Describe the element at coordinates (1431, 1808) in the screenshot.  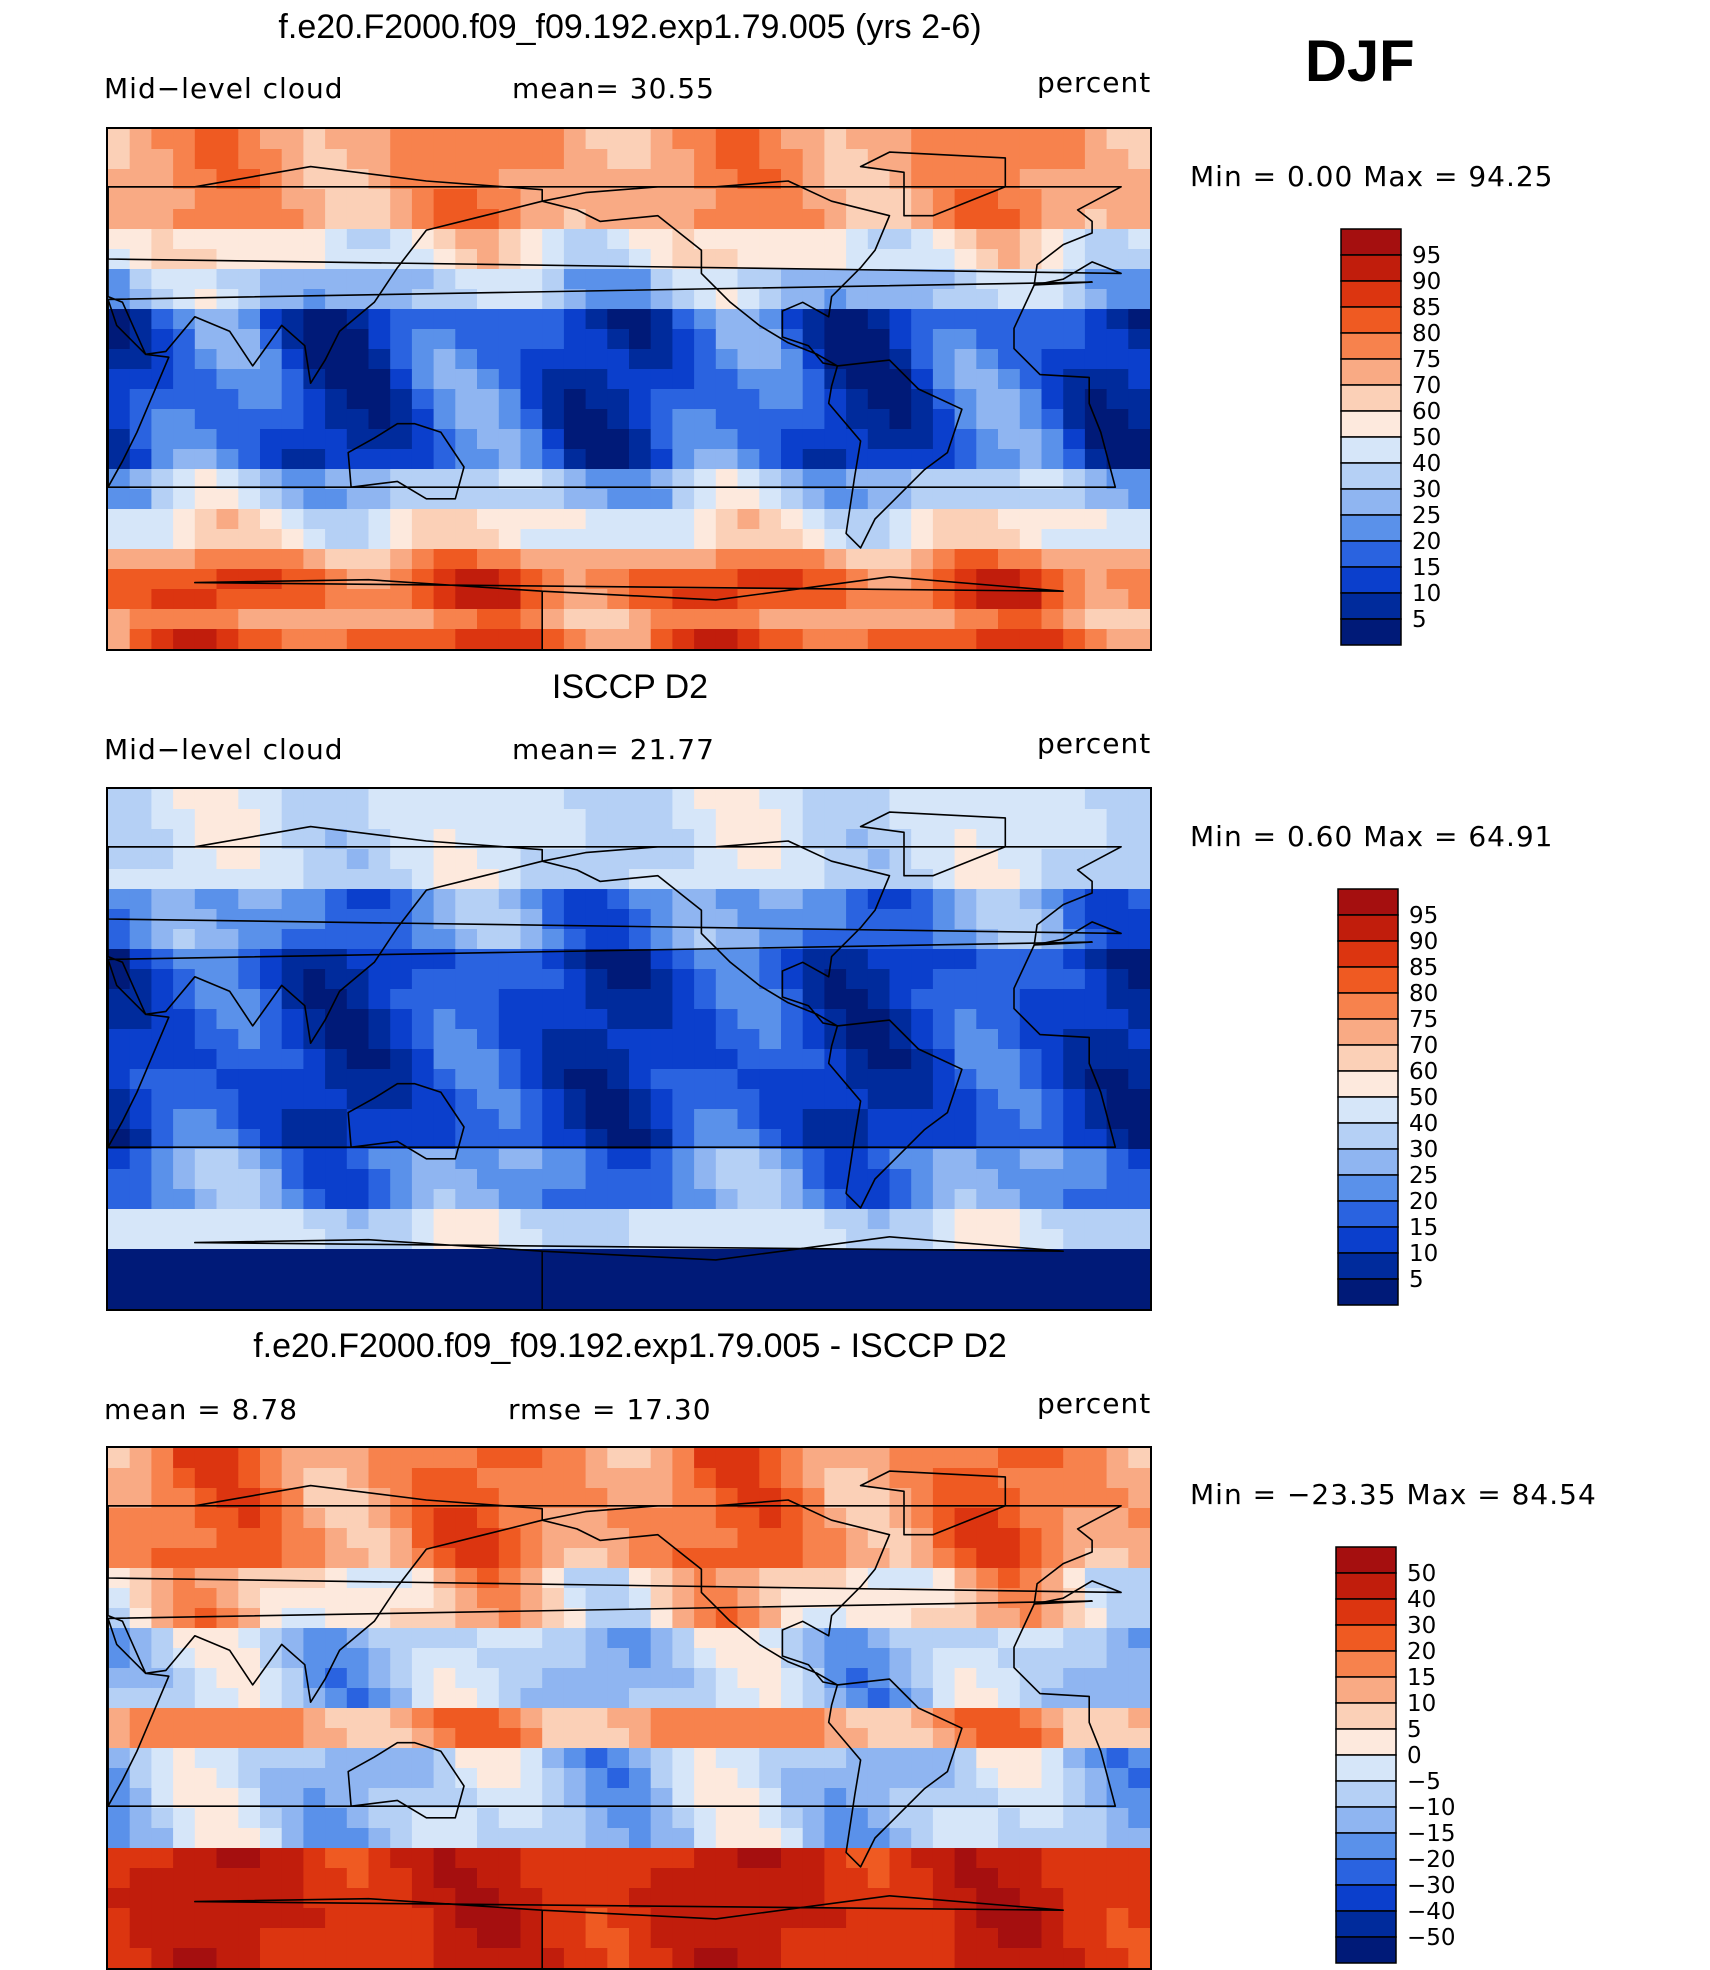
I see `colorbar-tick-label: −10` at that location.